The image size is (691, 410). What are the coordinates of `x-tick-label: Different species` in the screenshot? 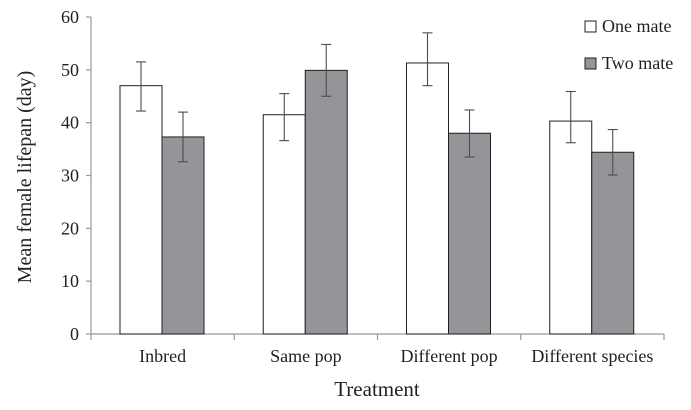 It's located at (592, 356).